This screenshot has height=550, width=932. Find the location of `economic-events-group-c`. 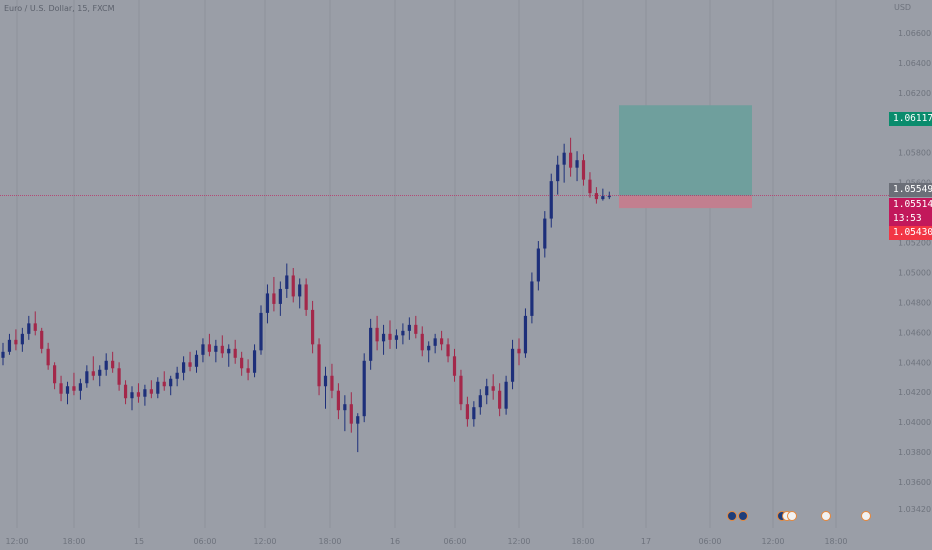

economic-events-group-c is located at coordinates (826, 516).